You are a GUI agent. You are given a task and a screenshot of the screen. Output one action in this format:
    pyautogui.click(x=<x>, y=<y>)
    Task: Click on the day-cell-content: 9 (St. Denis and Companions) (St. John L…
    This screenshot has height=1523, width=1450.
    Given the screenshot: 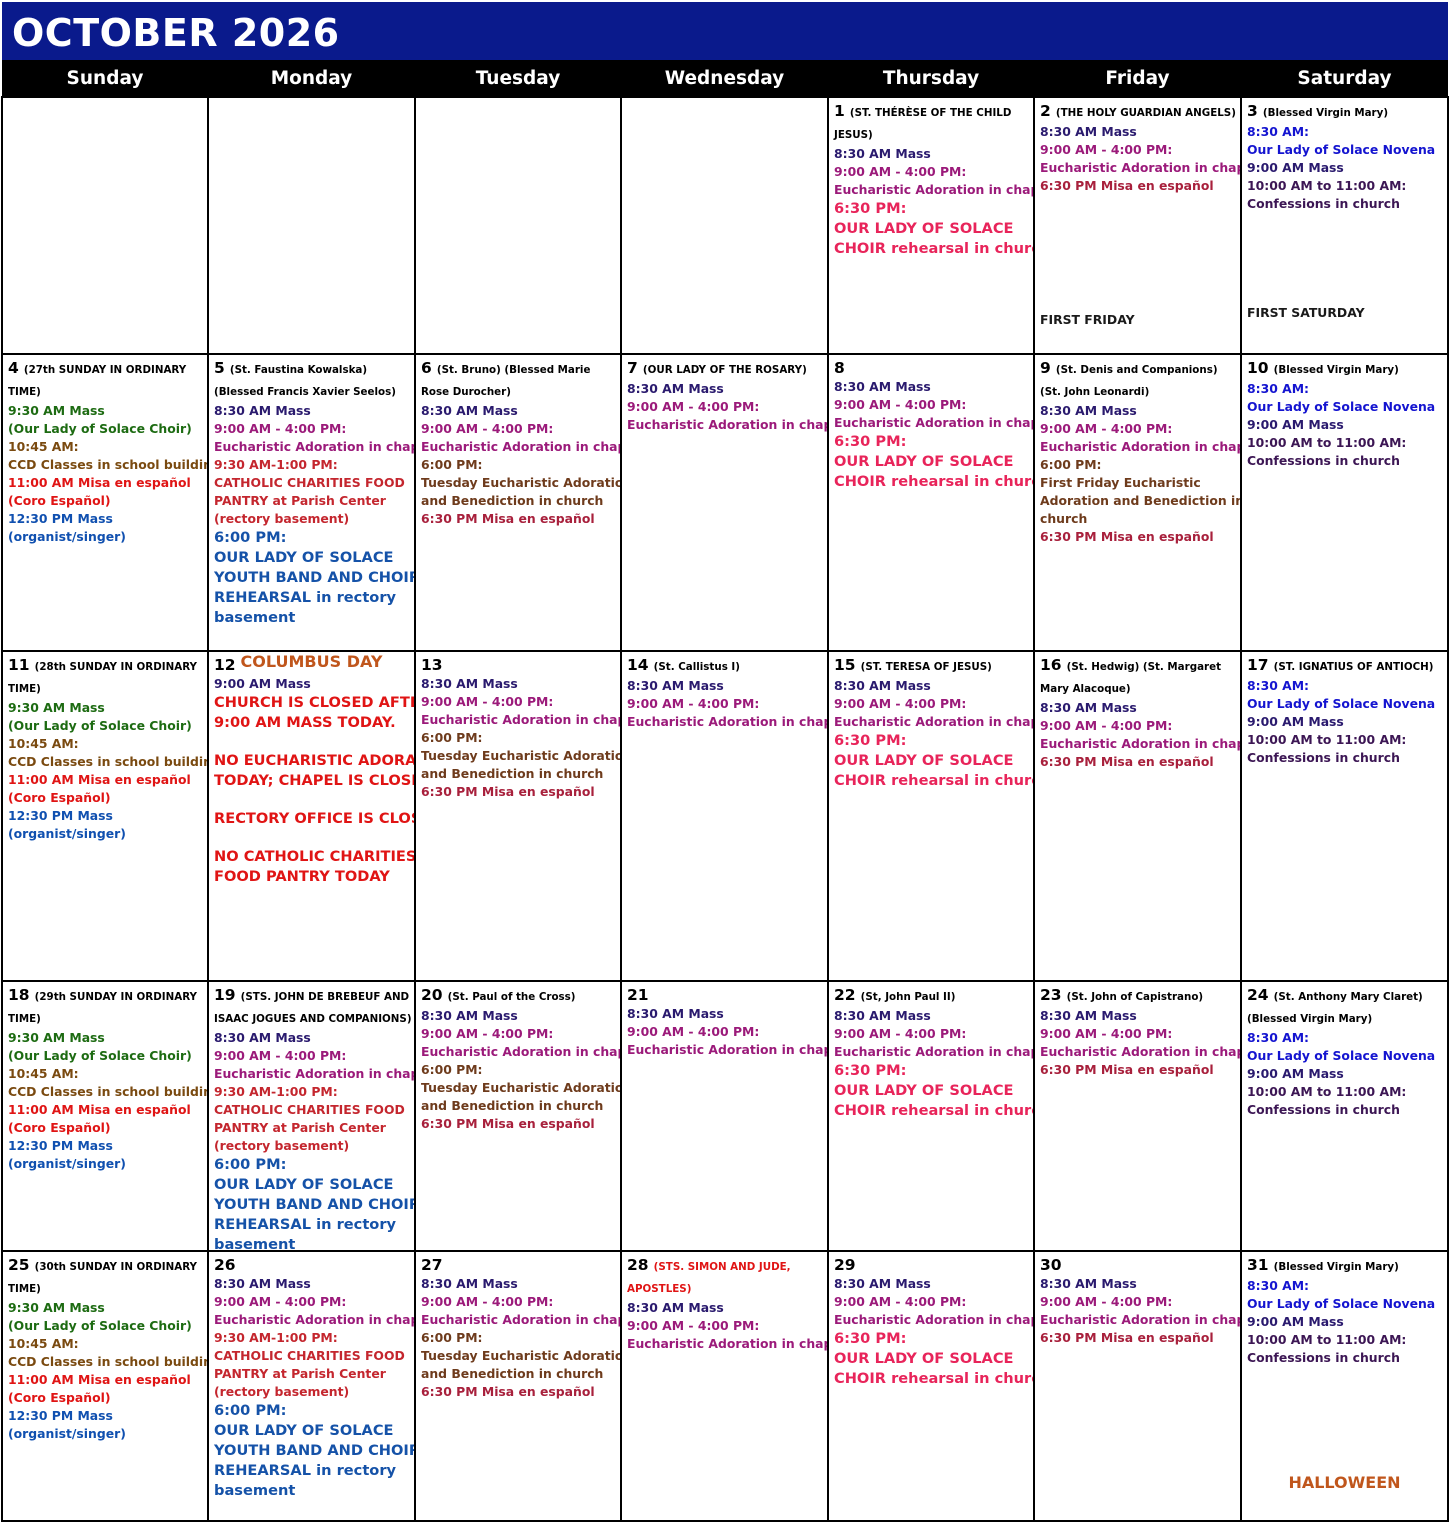 What is the action you would take?
    pyautogui.click(x=1140, y=452)
    